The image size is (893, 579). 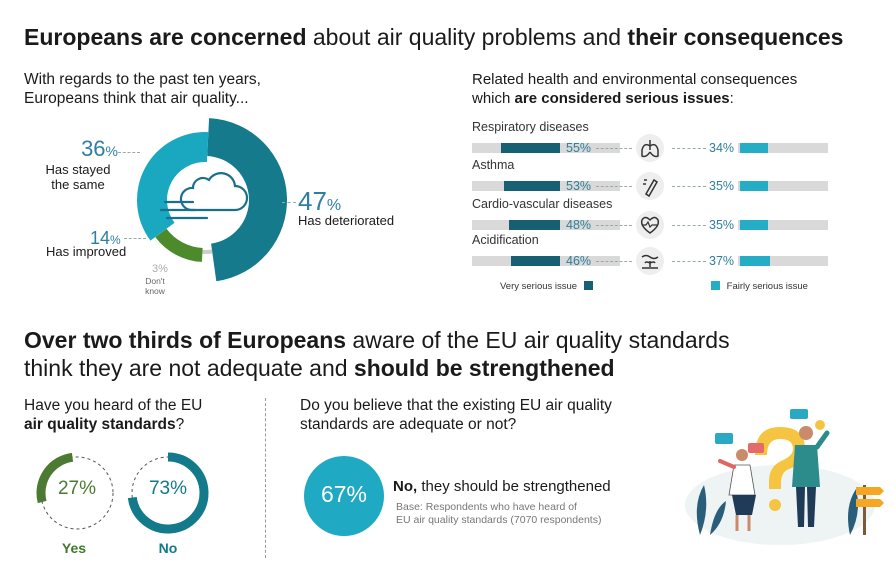 I want to click on man-figure, so click(x=811, y=476).